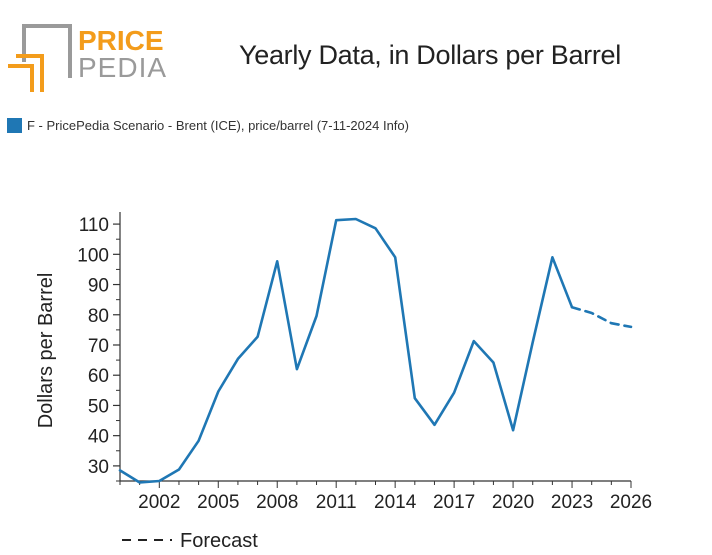 Image resolution: width=712 pixels, height=555 pixels. Describe the element at coordinates (631, 502) in the screenshot. I see `x-tick-label: 2026` at that location.